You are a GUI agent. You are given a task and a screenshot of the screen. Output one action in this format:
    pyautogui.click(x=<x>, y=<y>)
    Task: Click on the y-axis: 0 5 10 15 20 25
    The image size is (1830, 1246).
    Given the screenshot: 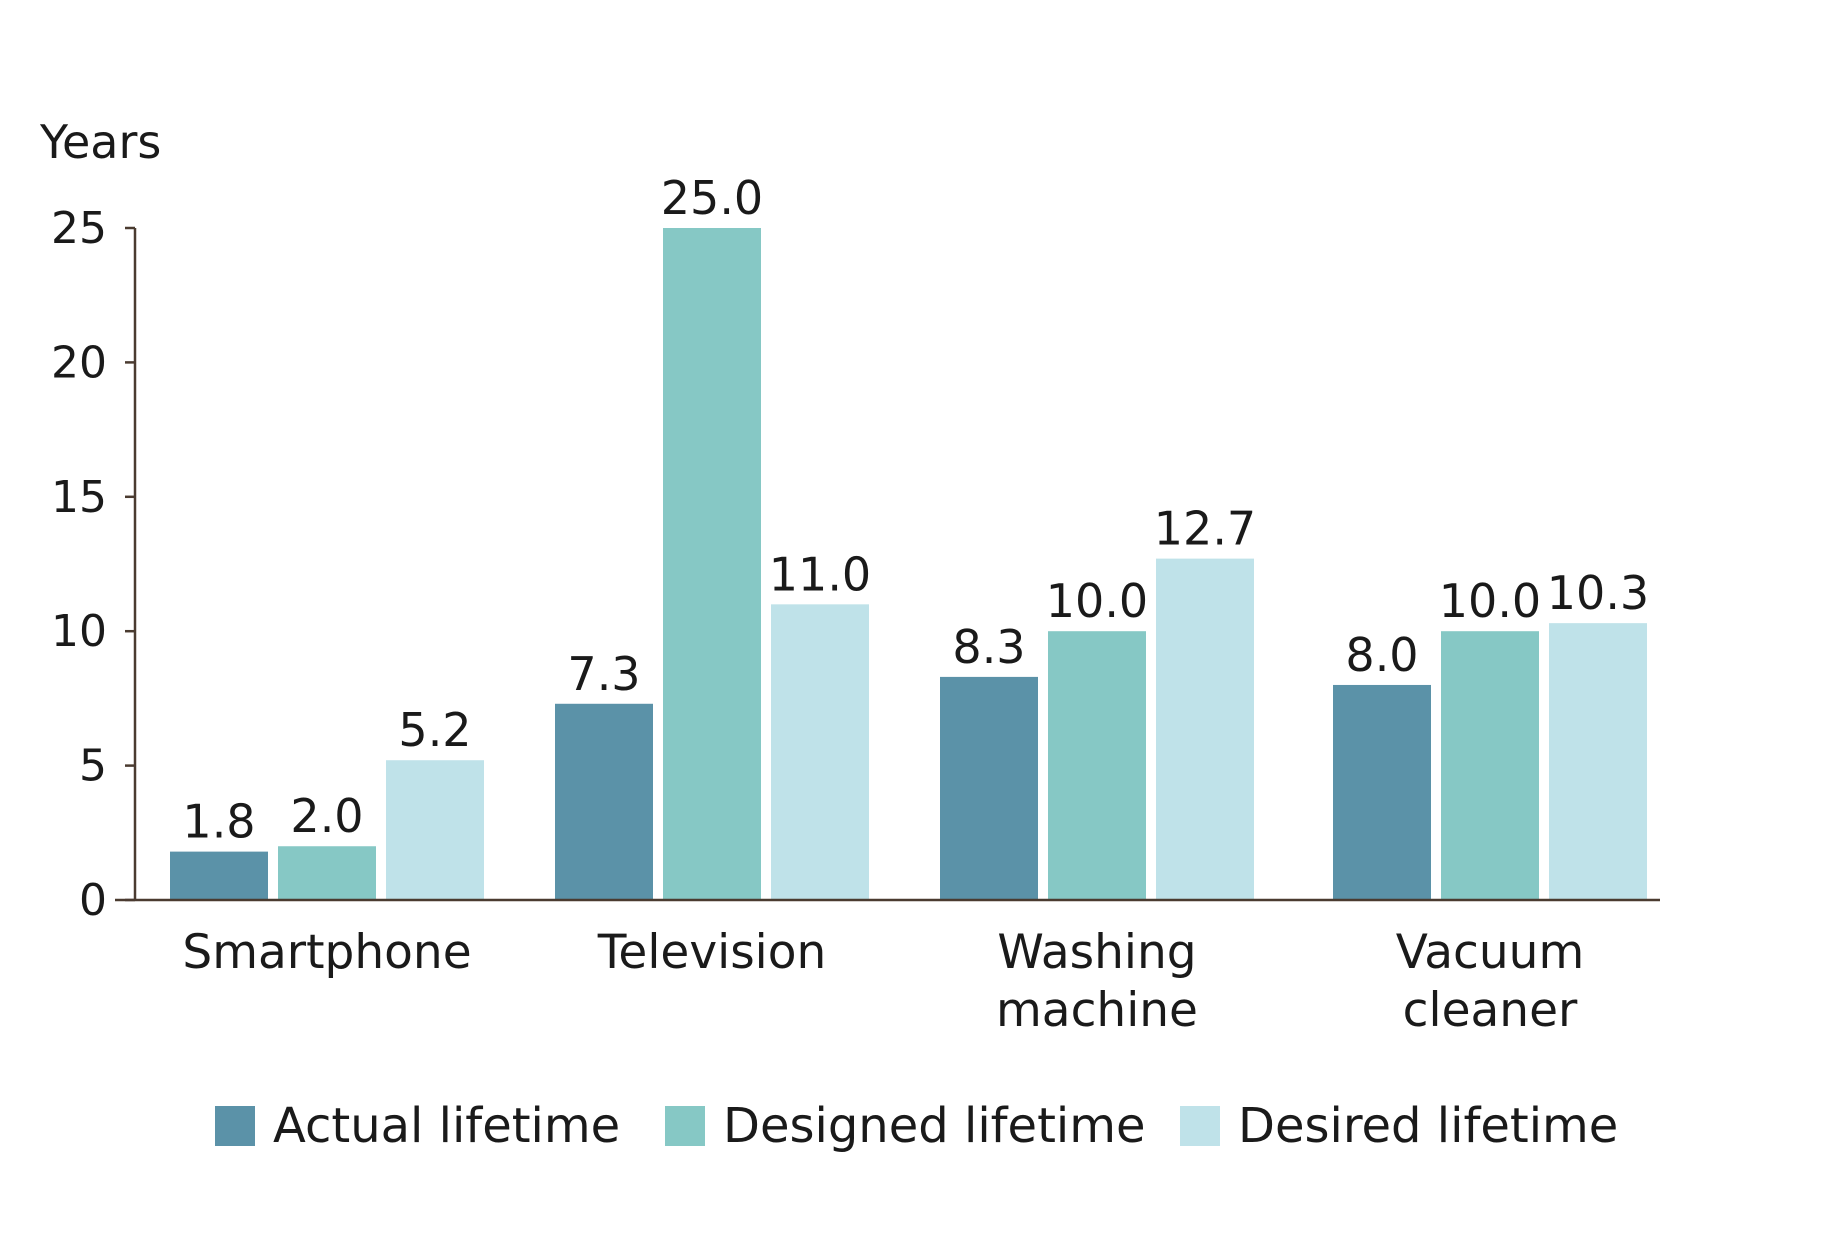 What is the action you would take?
    pyautogui.click(x=94, y=564)
    